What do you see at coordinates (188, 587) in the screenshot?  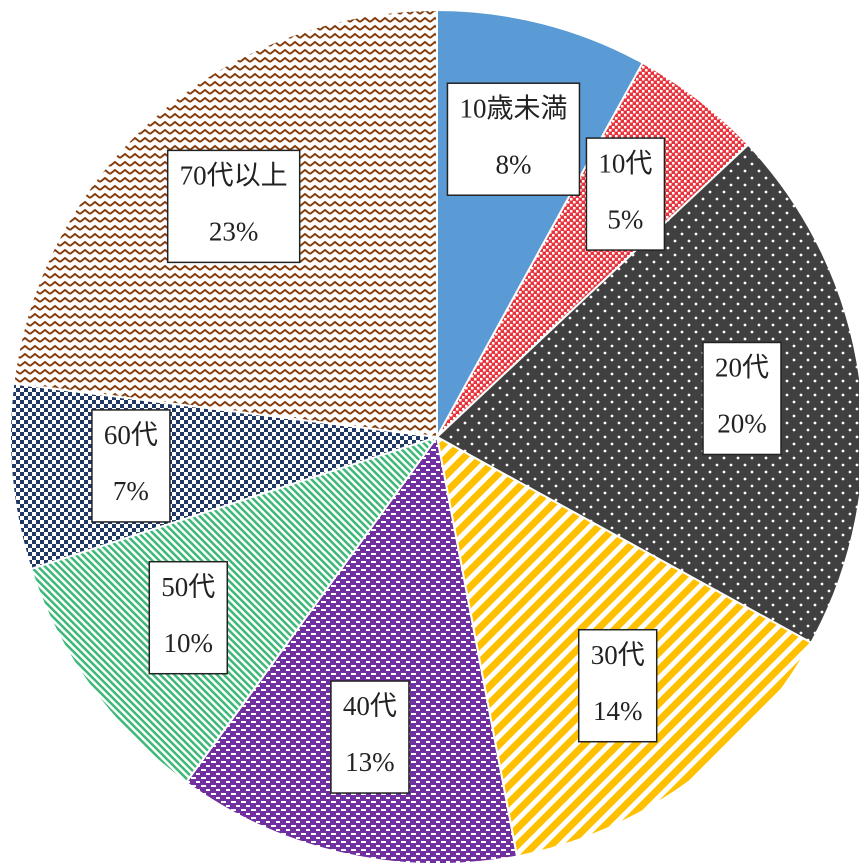 I see `category-label: 50代` at bounding box center [188, 587].